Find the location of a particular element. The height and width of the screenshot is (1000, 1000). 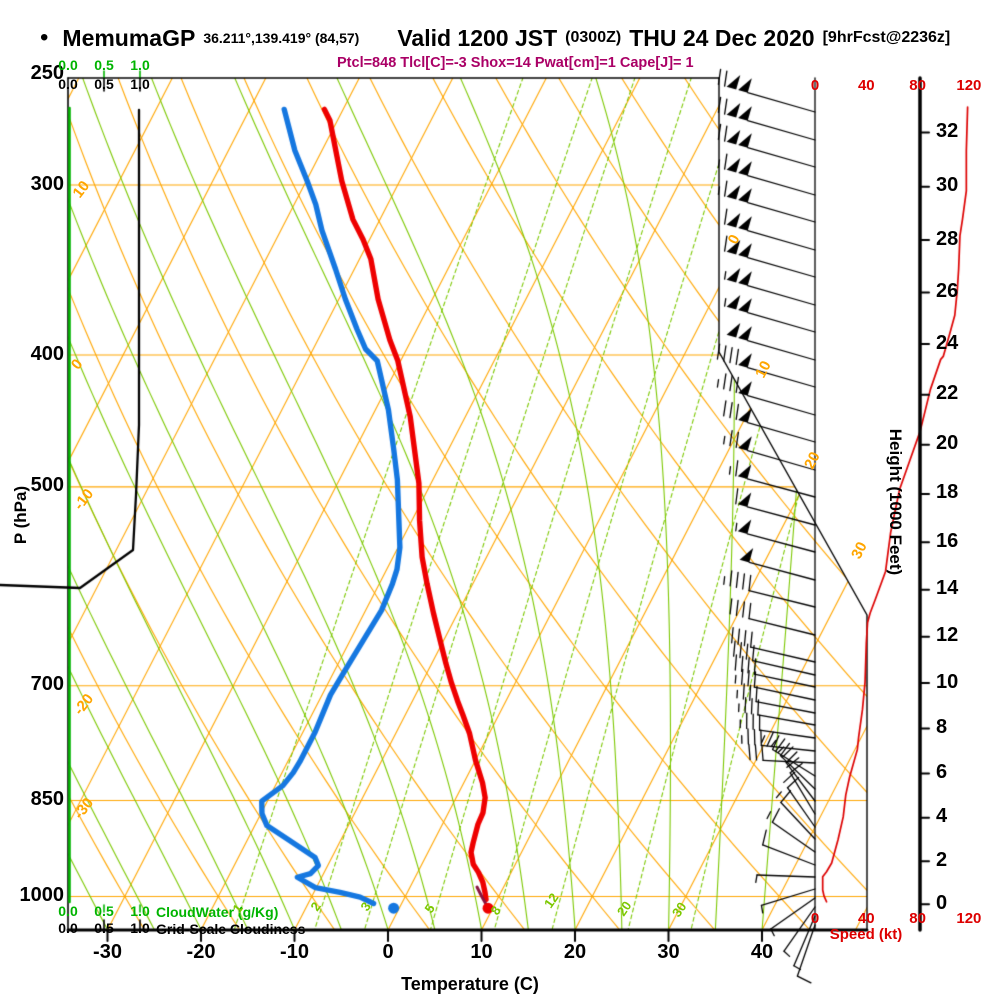

speed-tick-bottom-80: 80 is located at coordinates (917, 918).